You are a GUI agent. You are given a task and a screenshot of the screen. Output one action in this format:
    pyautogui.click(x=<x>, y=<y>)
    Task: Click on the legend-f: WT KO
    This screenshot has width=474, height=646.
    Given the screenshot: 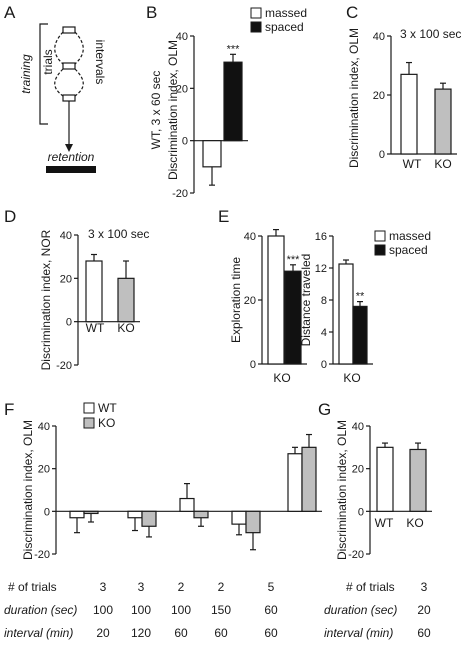 What is the action you would take?
    pyautogui.click(x=100, y=415)
    